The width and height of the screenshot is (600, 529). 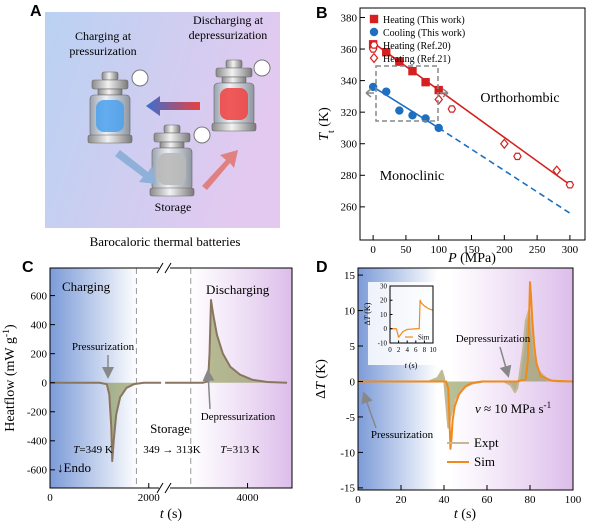 What do you see at coordinates (262, 68) in the screenshot?
I see `gauge` at bounding box center [262, 68].